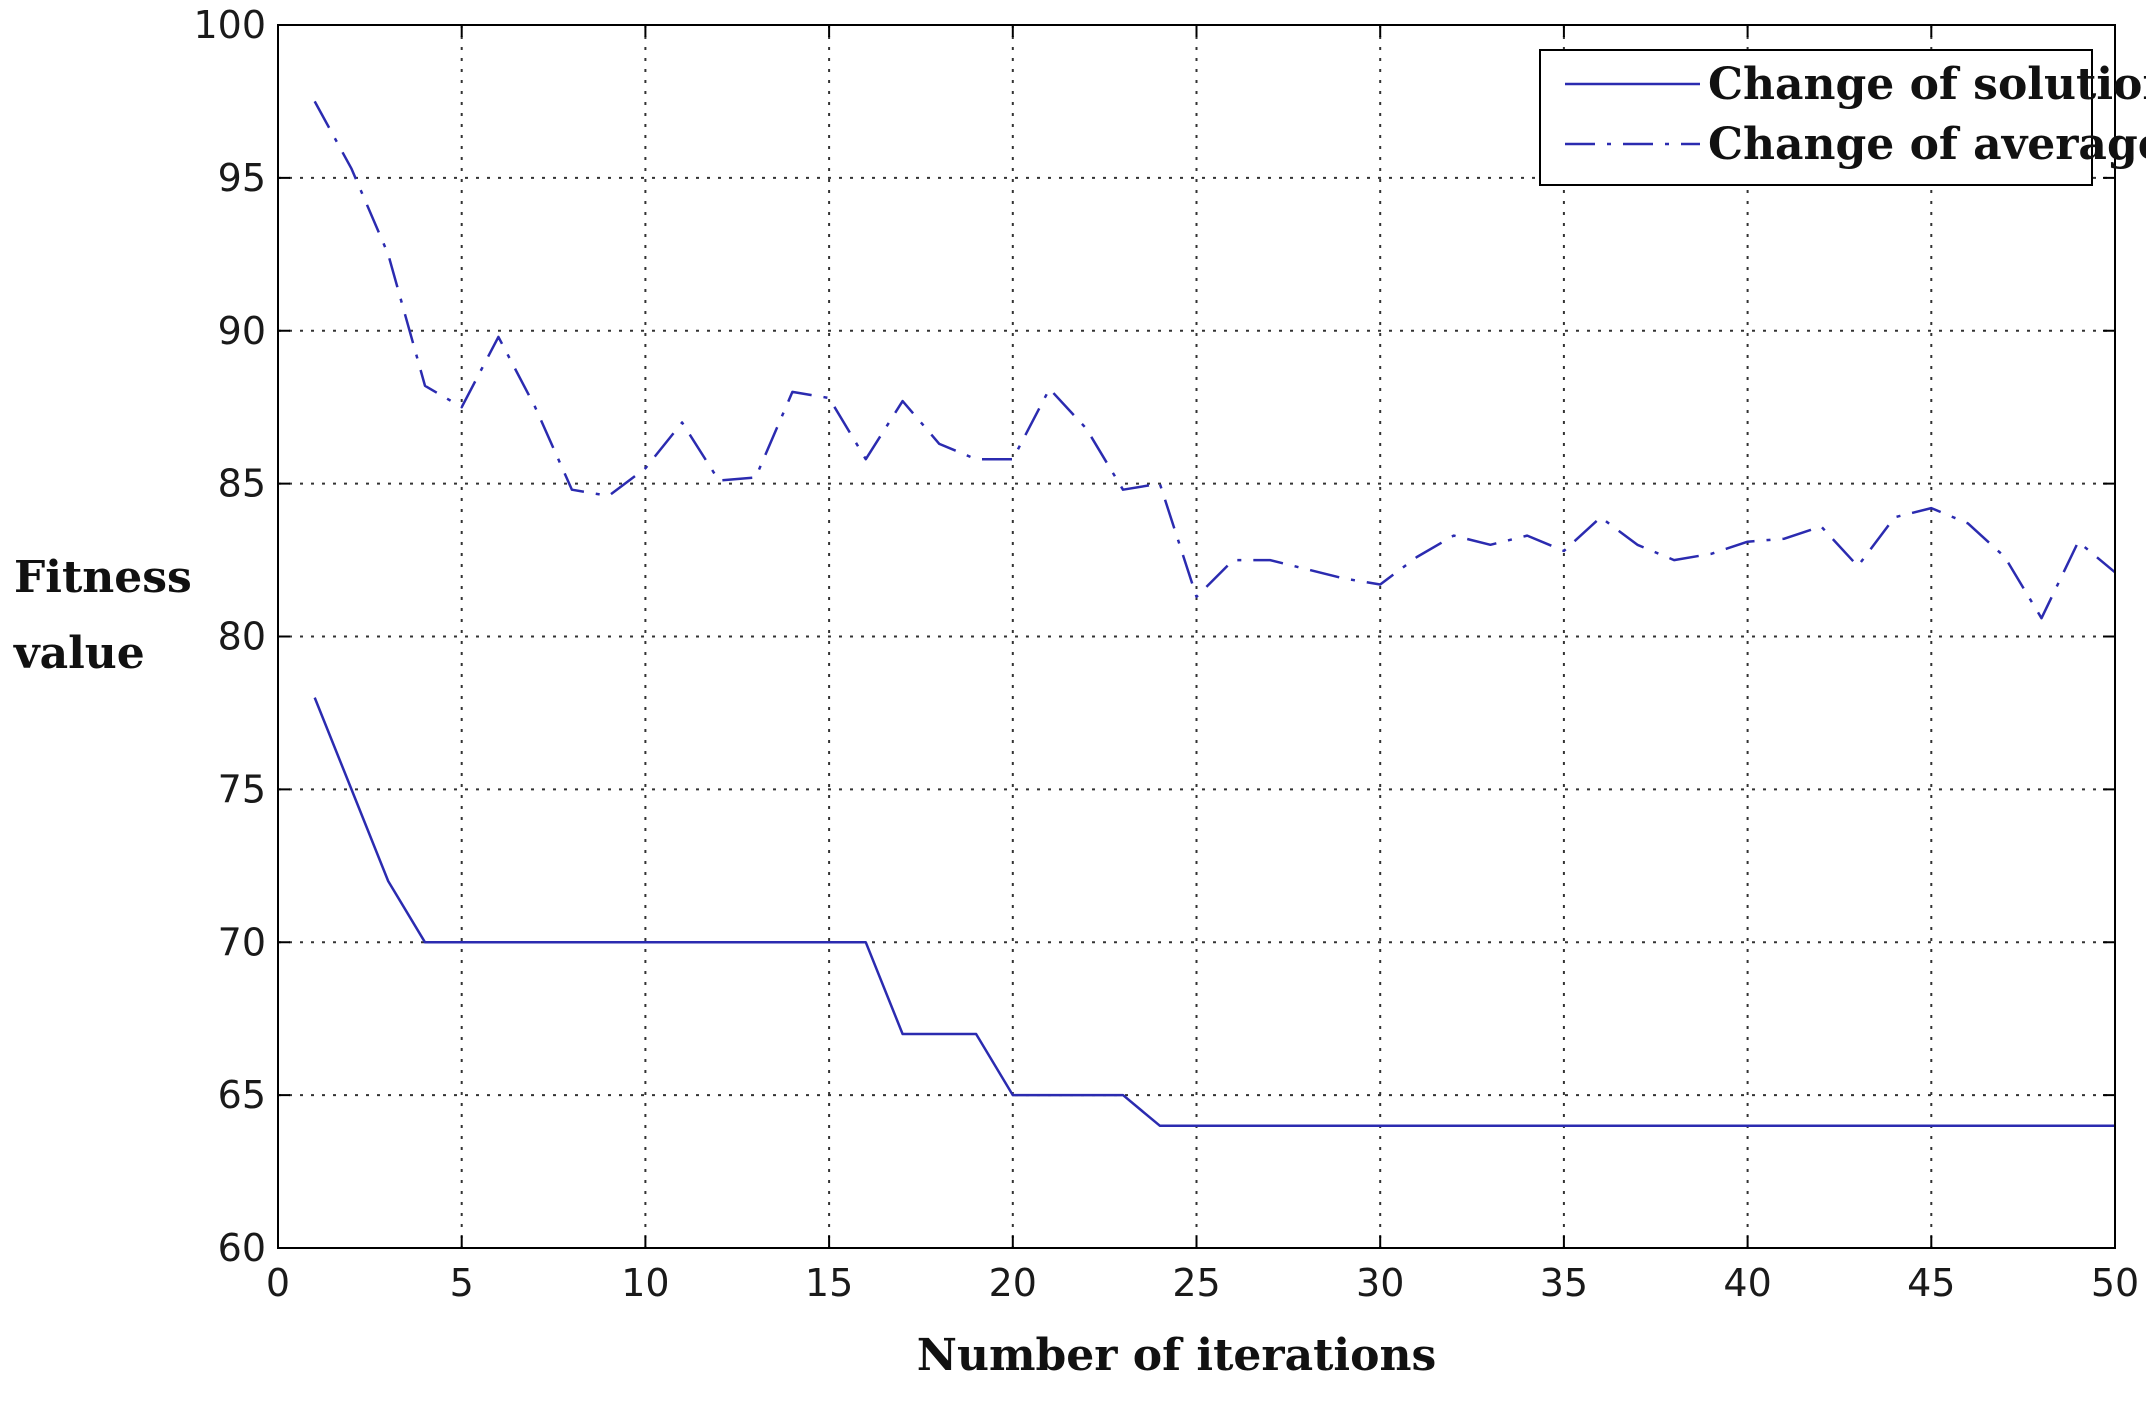 This screenshot has width=2146, height=1406. Describe the element at coordinates (79, 653) in the screenshot. I see `y-axis-title-line-2: value` at that location.